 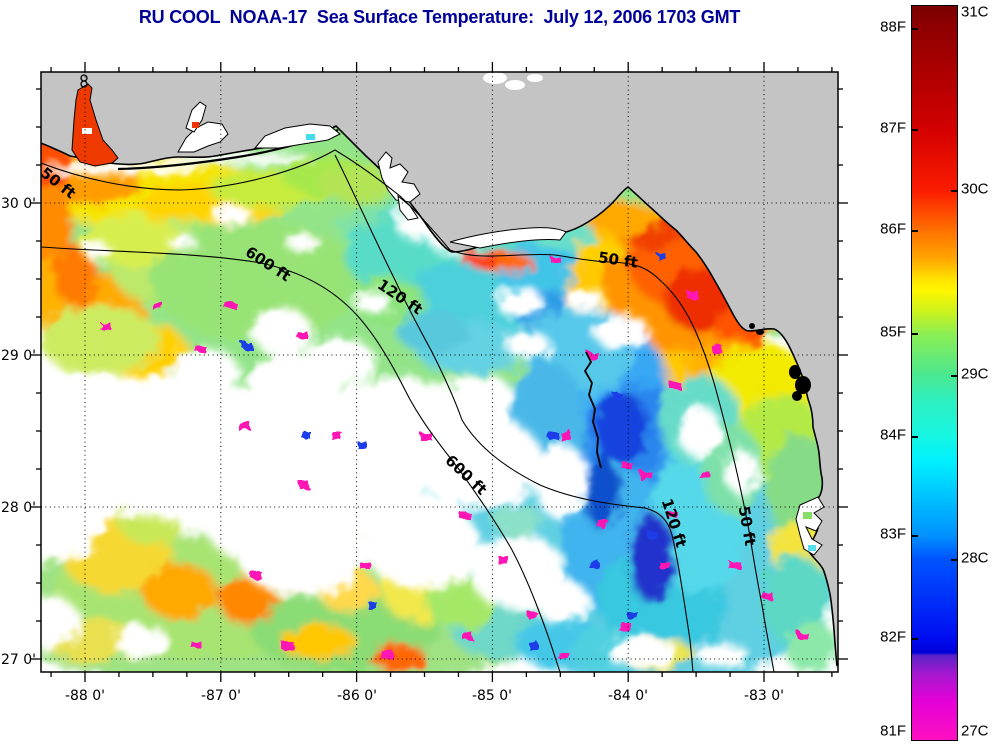 I want to click on colorbar-f-label: 82F, so click(x=893, y=637).